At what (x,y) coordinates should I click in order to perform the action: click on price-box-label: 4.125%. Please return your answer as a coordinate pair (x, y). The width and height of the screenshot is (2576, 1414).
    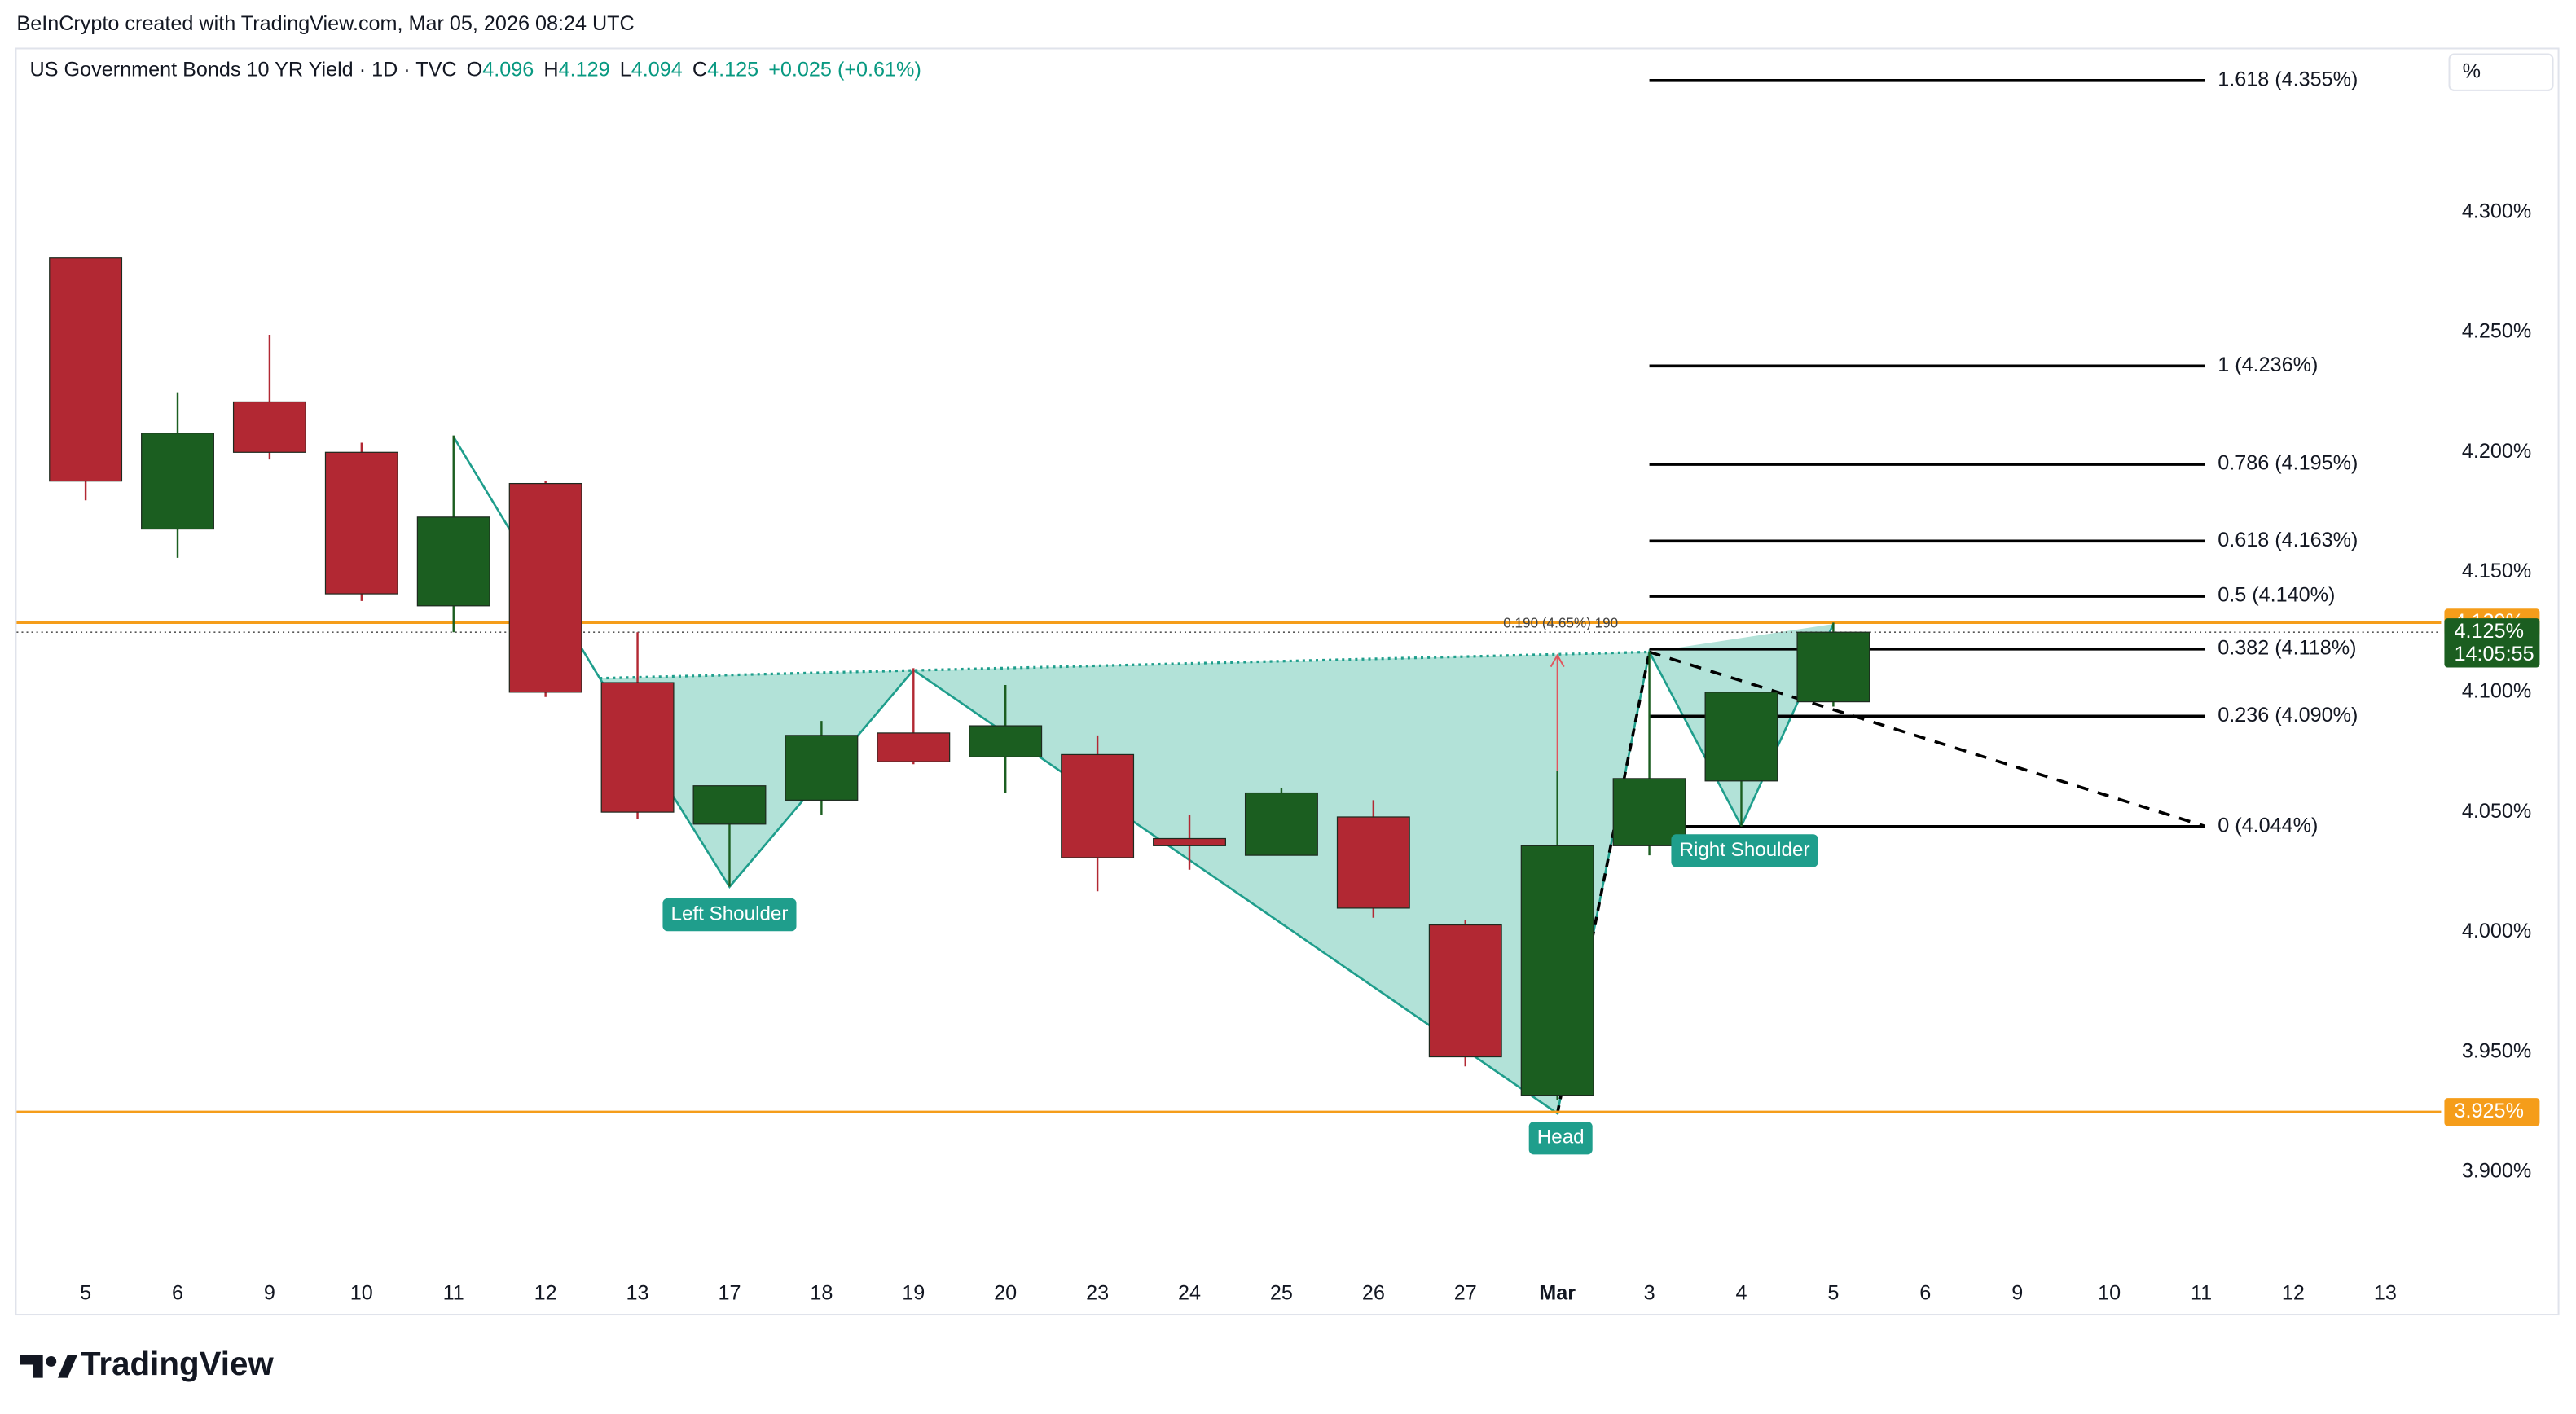
    Looking at the image, I should click on (2489, 631).